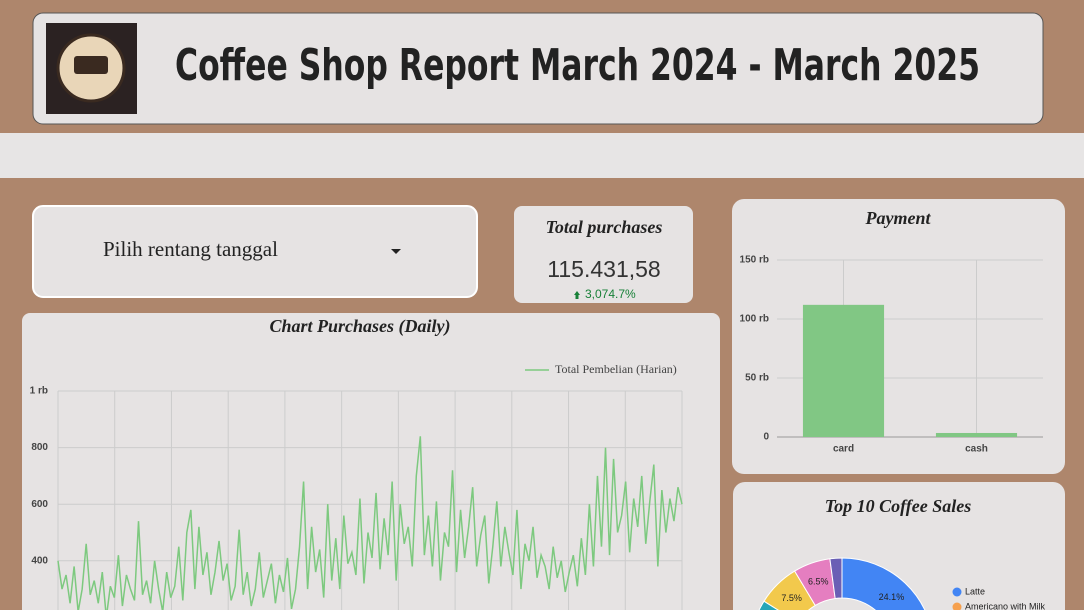 This screenshot has height=610, width=1084. Describe the element at coordinates (843, 449) in the screenshot. I see `x-tick-label: card` at that location.